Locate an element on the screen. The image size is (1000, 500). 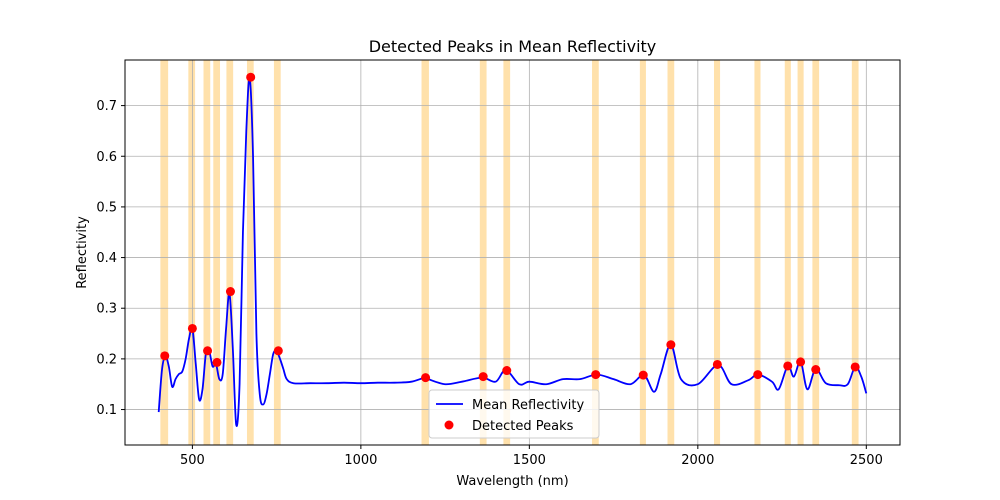
y-tick-label: 0.3 is located at coordinates (106, 309).